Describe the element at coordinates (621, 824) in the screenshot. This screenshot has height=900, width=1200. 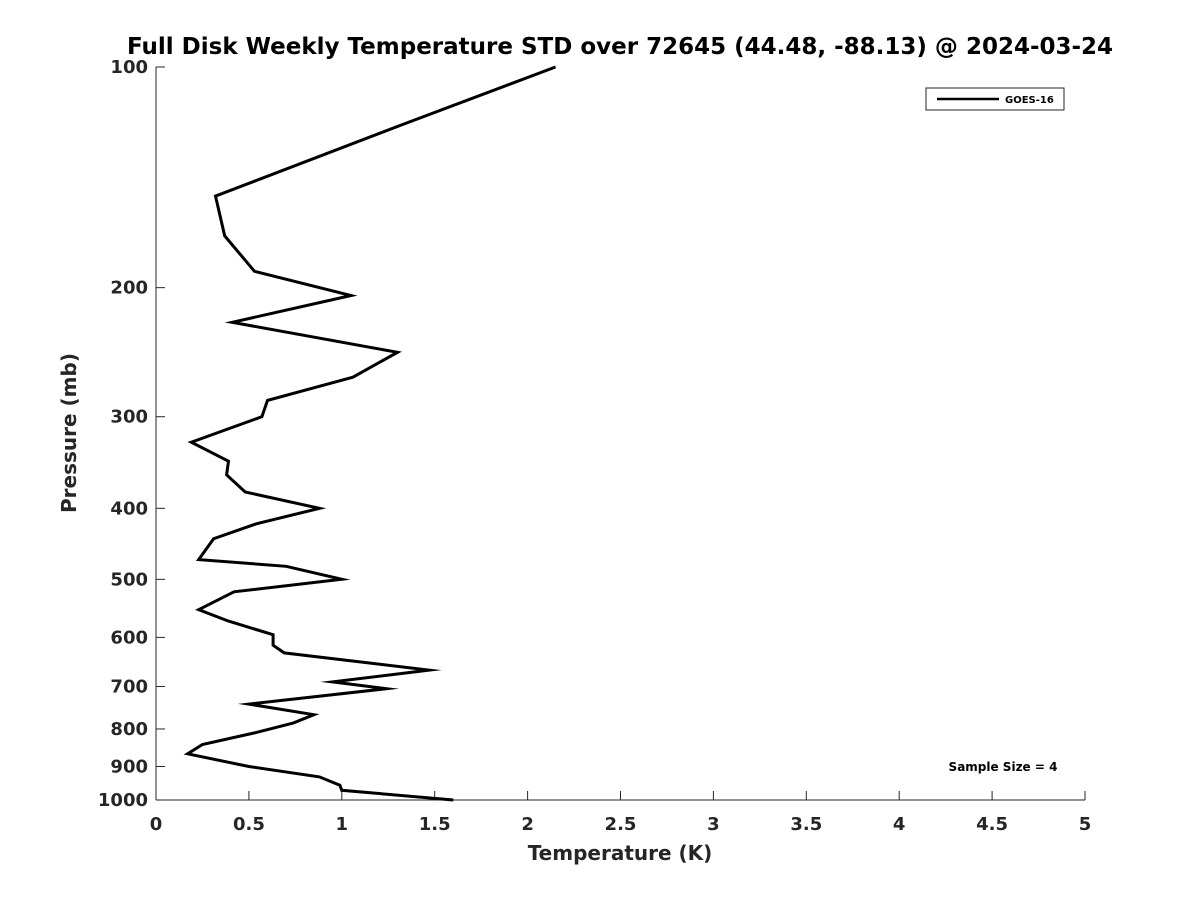
I see `x-tick-label: 2.5` at that location.